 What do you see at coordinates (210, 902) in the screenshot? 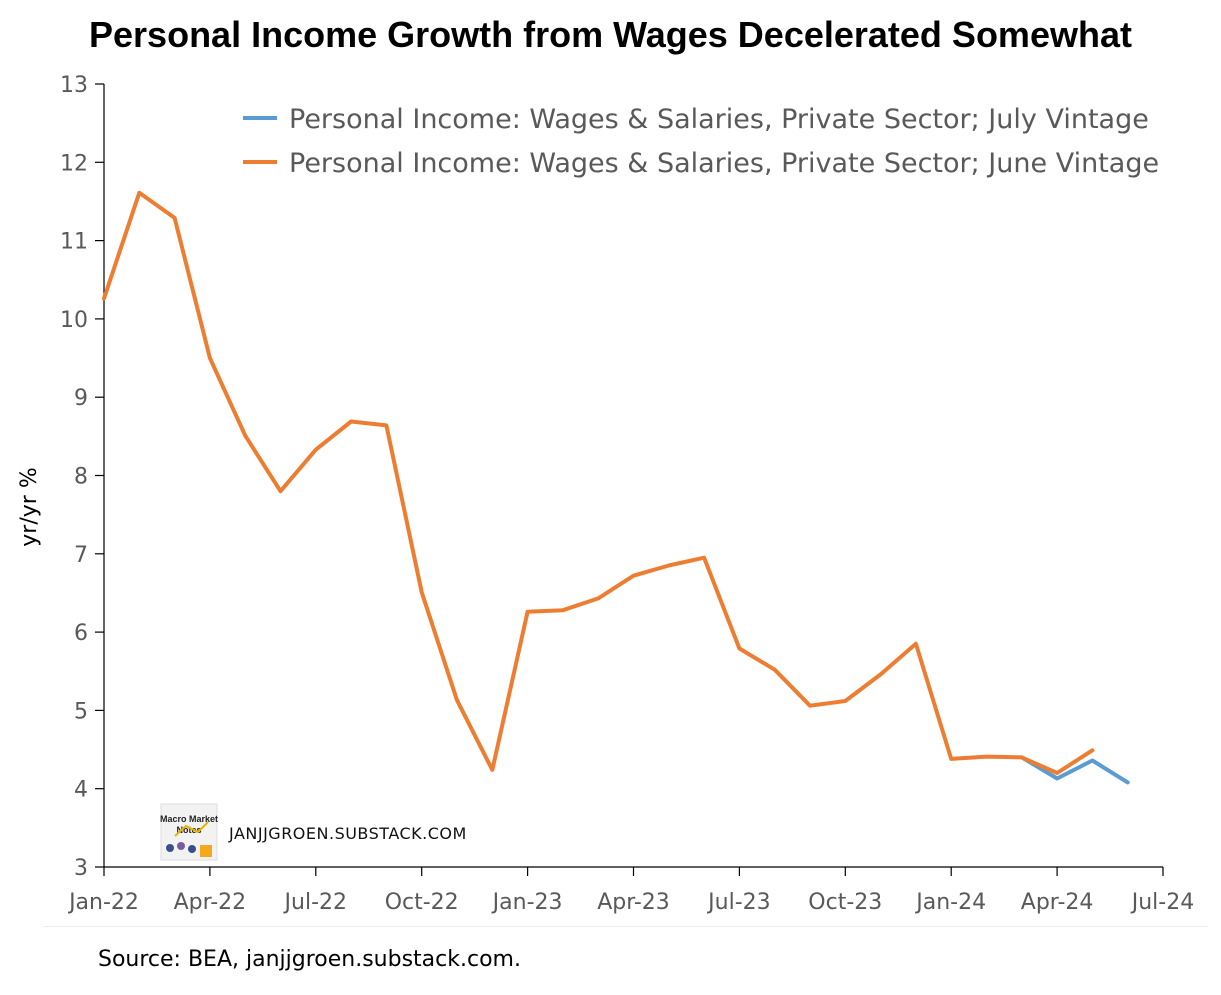
I see `x-tick-label: Apr-22` at bounding box center [210, 902].